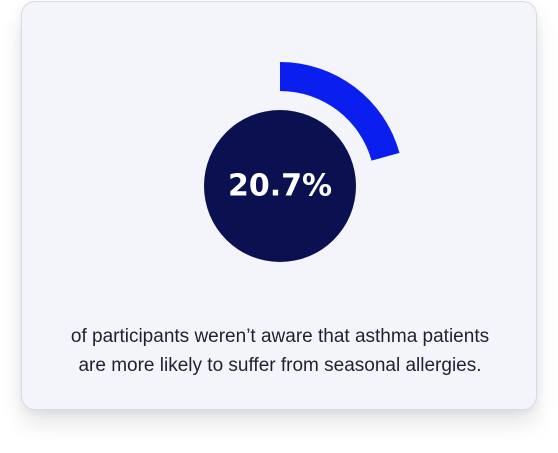 This screenshot has height=453, width=558. I want to click on center-disc, so click(280, 186).